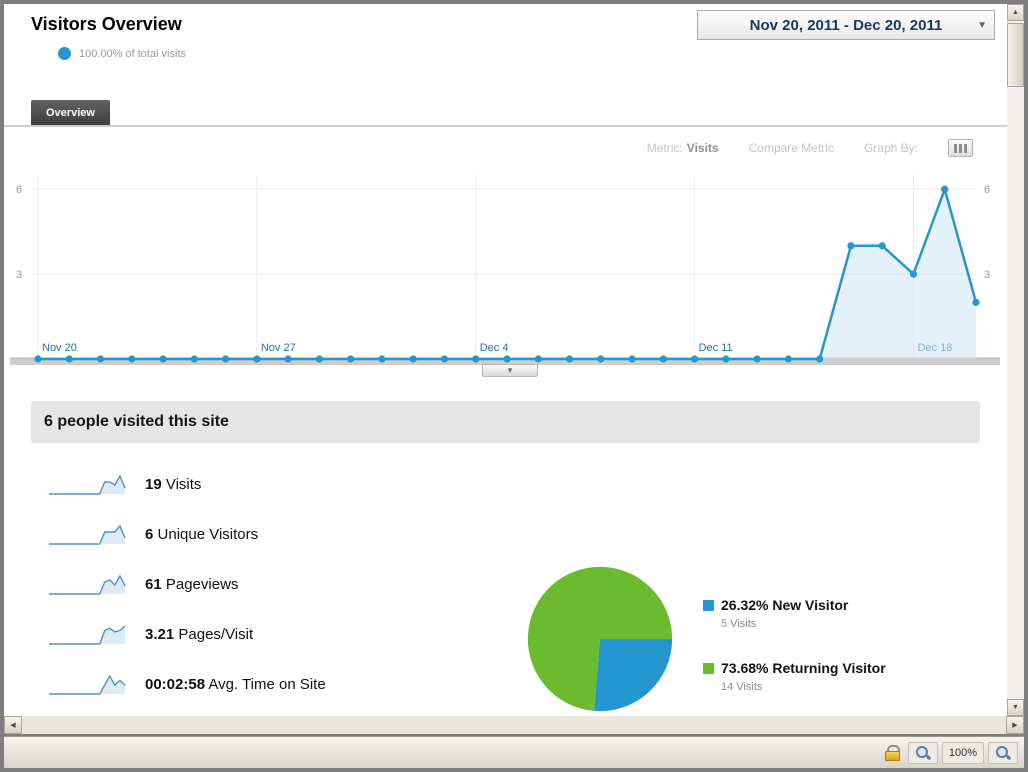 This screenshot has height=772, width=1028. I want to click on legend-swatch-returning-visitor, so click(708, 668).